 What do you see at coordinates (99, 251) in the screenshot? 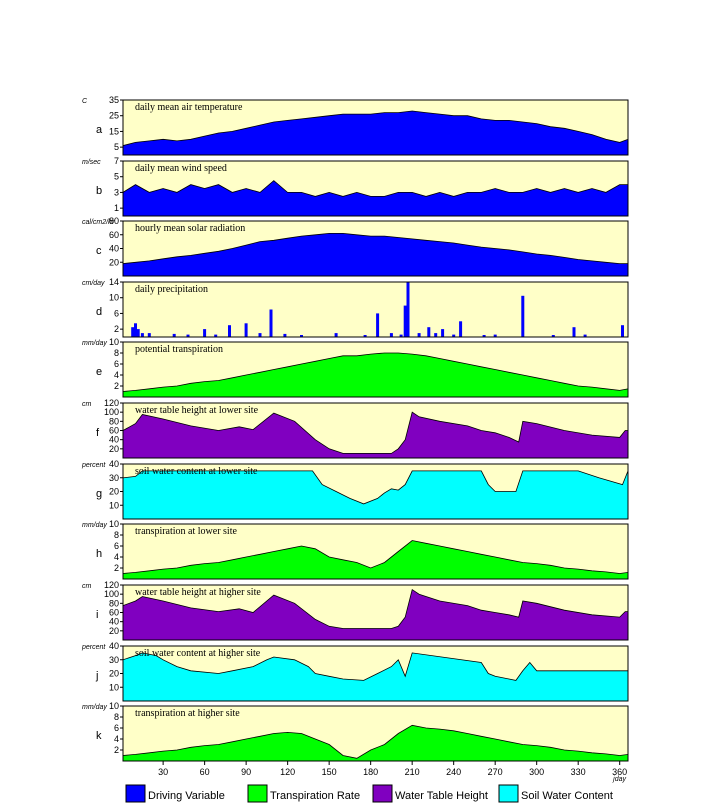
I see `panel-letter-c: c` at bounding box center [99, 251].